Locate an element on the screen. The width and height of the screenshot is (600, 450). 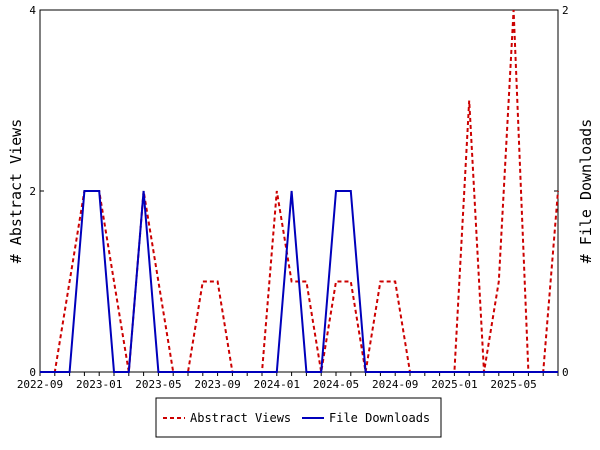
right-tick-label: 0 is located at coordinates (565, 372).